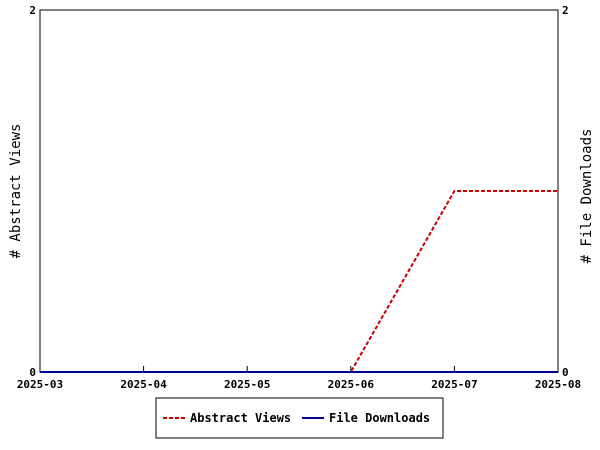  What do you see at coordinates (565, 372) in the screenshot?
I see `y-right-tick-min: 0` at bounding box center [565, 372].